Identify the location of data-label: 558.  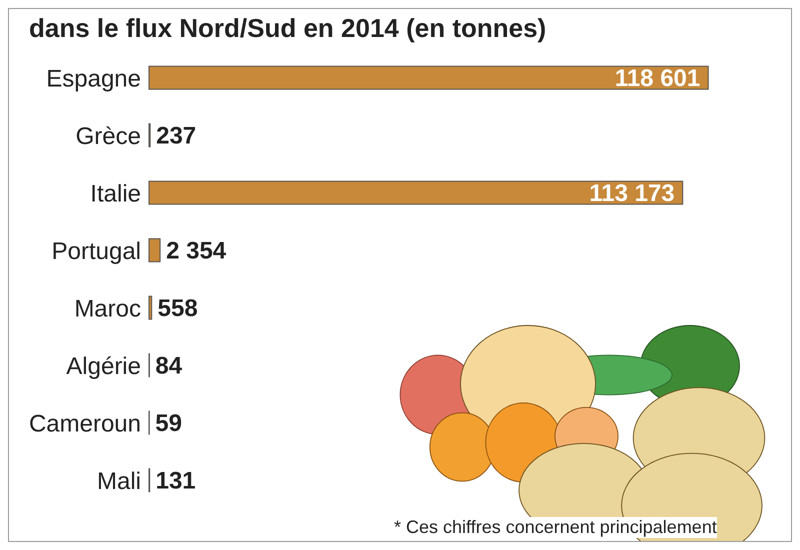
(178, 308).